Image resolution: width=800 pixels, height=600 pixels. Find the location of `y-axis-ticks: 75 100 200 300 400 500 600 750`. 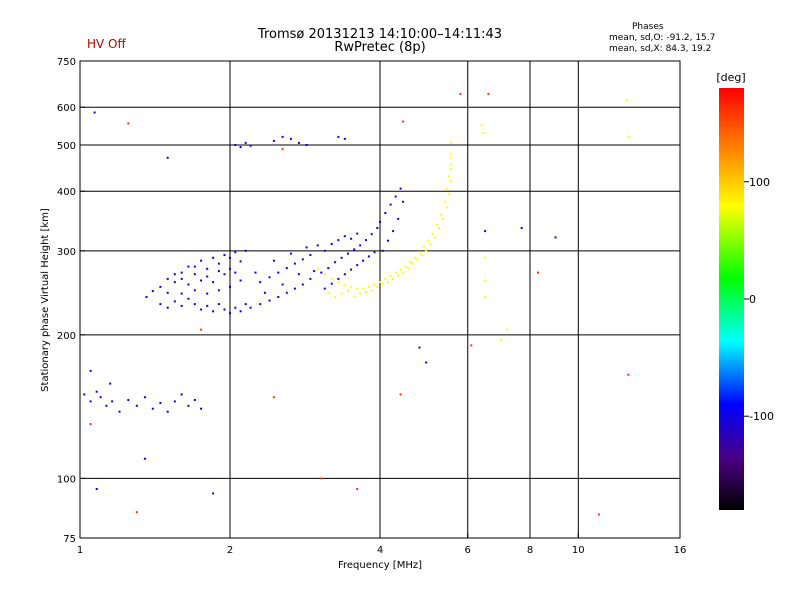

y-axis-ticks: 75 100 200 300 400 500 600 750 is located at coordinates (71, 301).